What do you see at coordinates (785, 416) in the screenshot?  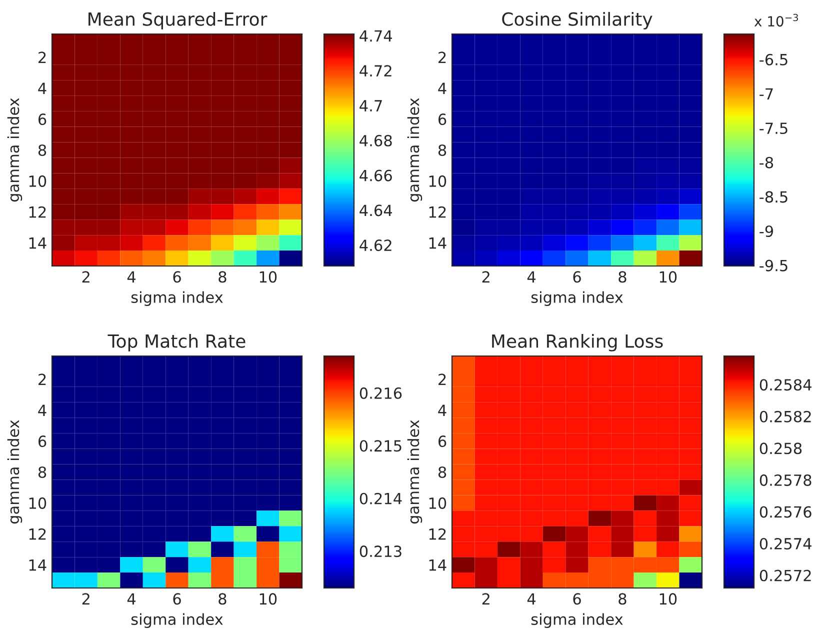 I see `color-bar-label: 0.2582` at bounding box center [785, 416].